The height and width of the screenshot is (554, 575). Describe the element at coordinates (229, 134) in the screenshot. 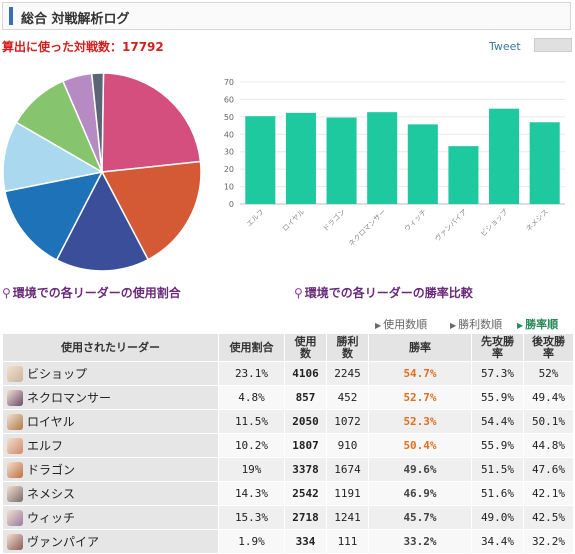

I see `y-tick-label: 40` at that location.